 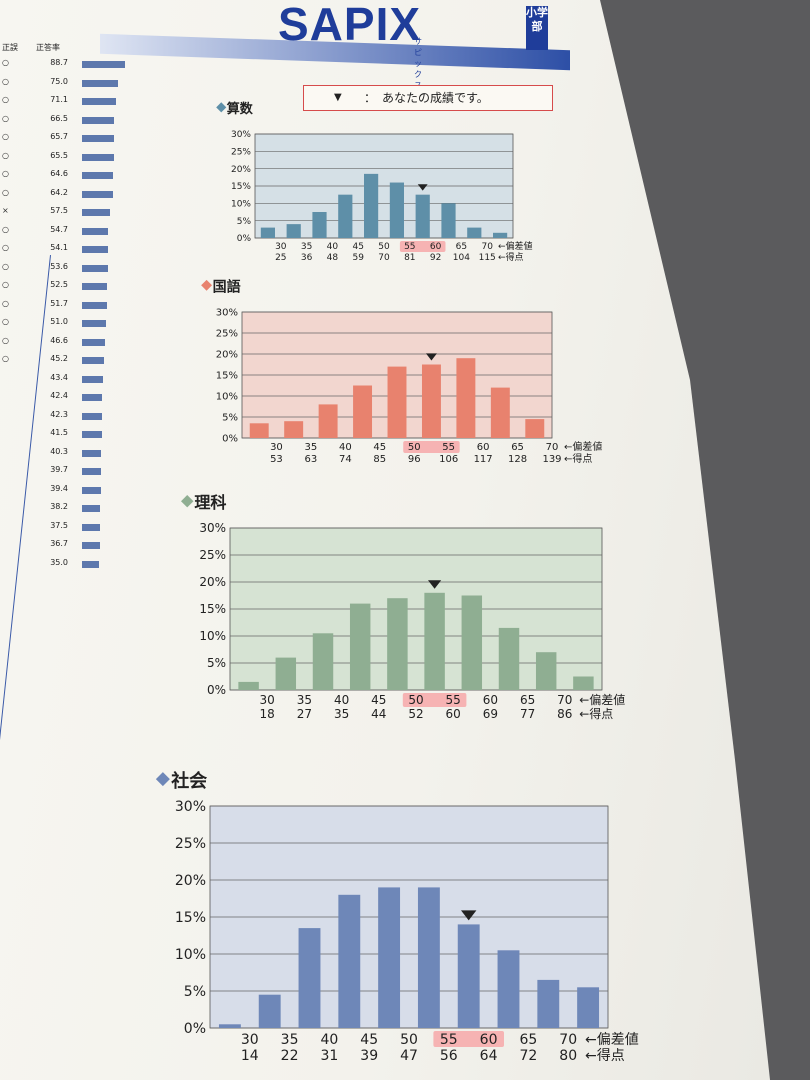 I want to click on score-label: 74, so click(x=345, y=459).